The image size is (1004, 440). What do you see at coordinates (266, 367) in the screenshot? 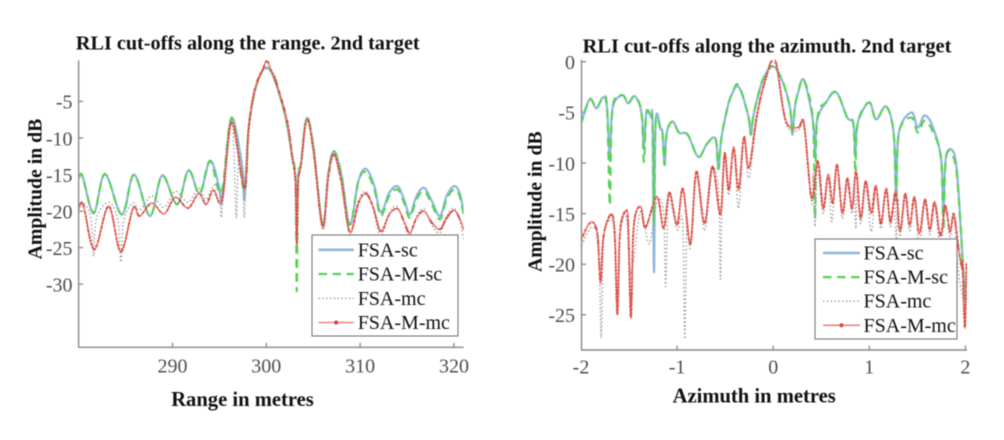
I see `svg-text: 300` at bounding box center [266, 367].